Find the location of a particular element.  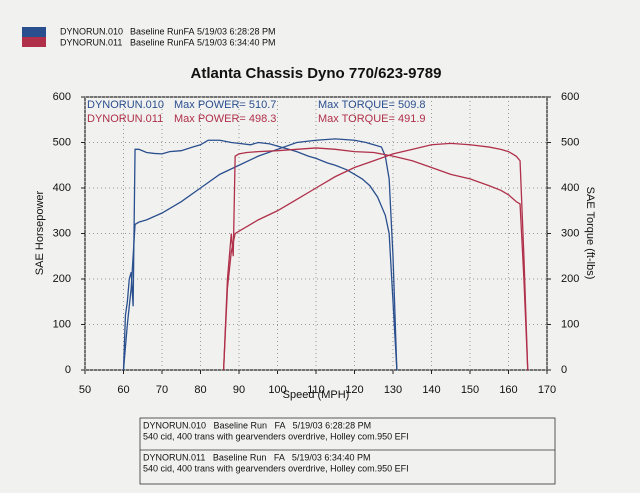

y-tick-label: 600 is located at coordinates (62, 97).